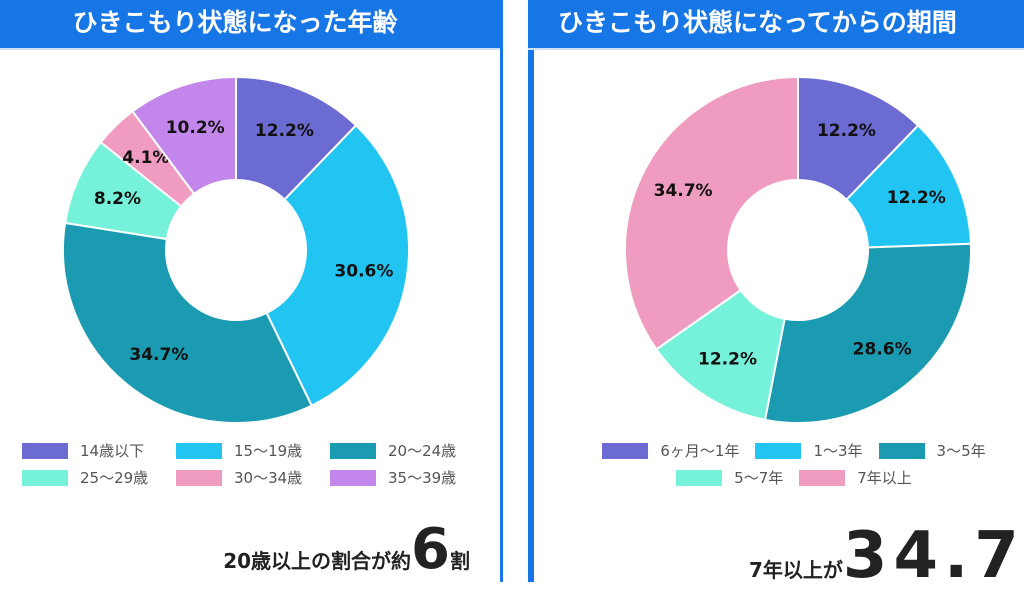  Describe the element at coordinates (250, 25) in the screenshot. I see `chart-title: ひきこもり状態になった年齢` at that location.